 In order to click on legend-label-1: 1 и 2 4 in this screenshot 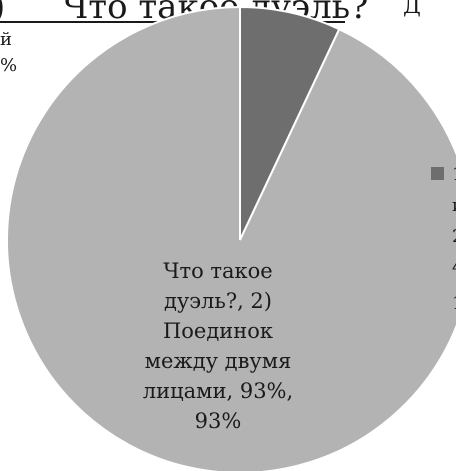, I will do `click(454, 221)`.